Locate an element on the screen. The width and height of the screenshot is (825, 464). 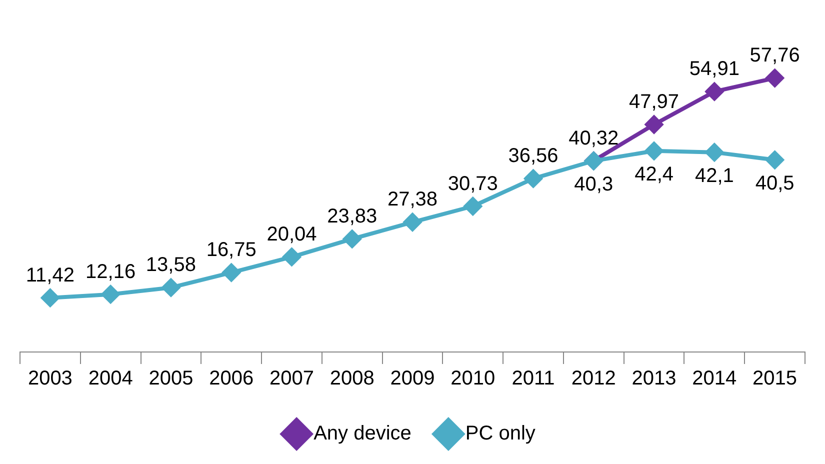
x-tick-label: 2015 is located at coordinates (775, 379).